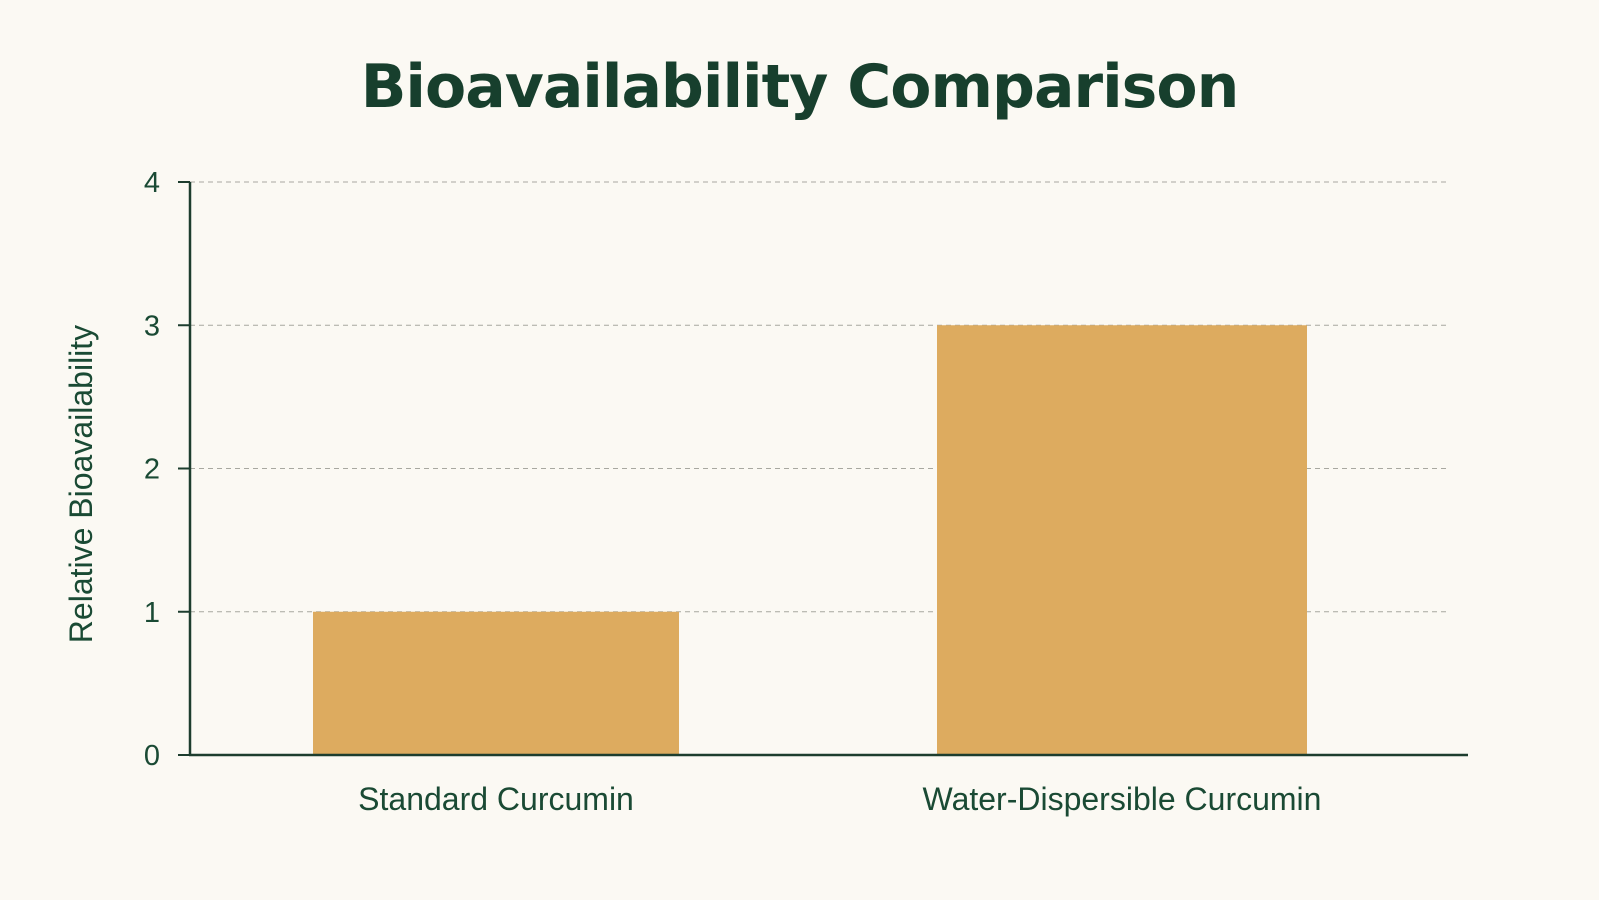 The width and height of the screenshot is (1599, 900). I want to click on x-category-label: Standard Curcumin, so click(496, 799).